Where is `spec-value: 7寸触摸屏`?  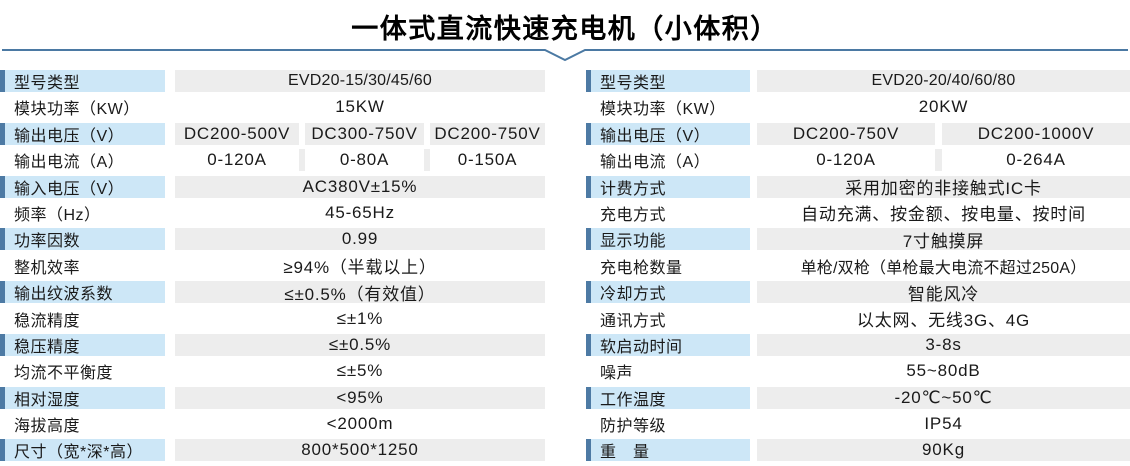 spec-value: 7寸触摸屏 is located at coordinates (943, 239).